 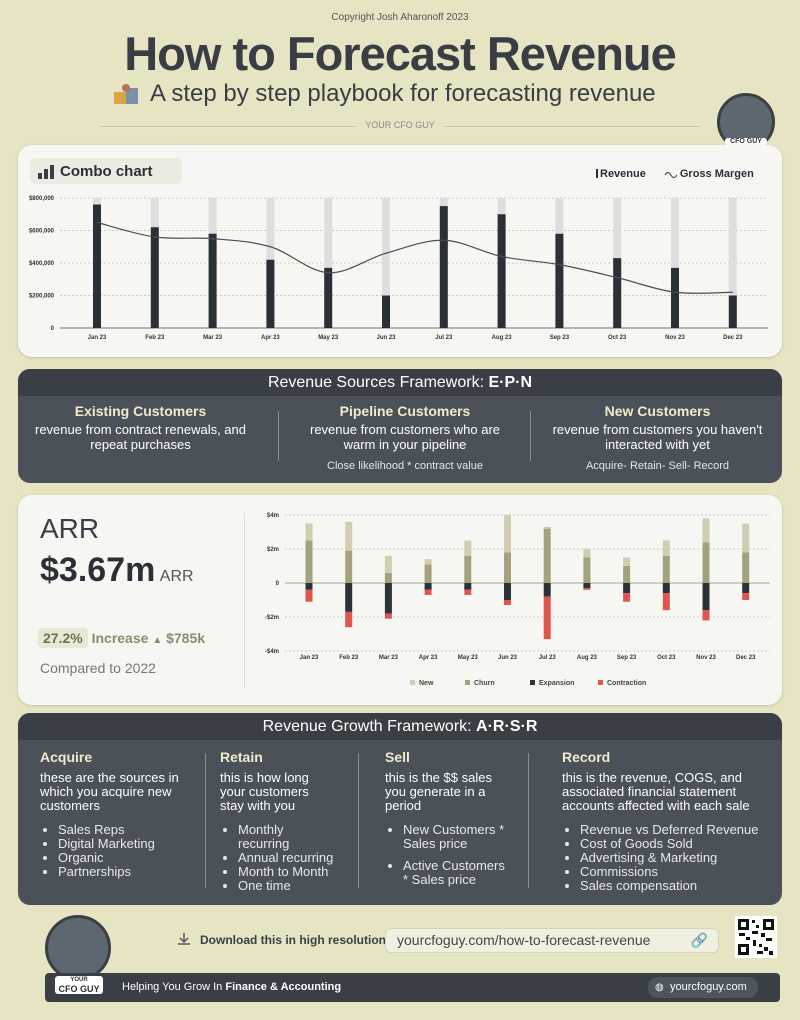 What do you see at coordinates (79, 989) in the screenshot?
I see `badge-main: CFO GUY` at bounding box center [79, 989].